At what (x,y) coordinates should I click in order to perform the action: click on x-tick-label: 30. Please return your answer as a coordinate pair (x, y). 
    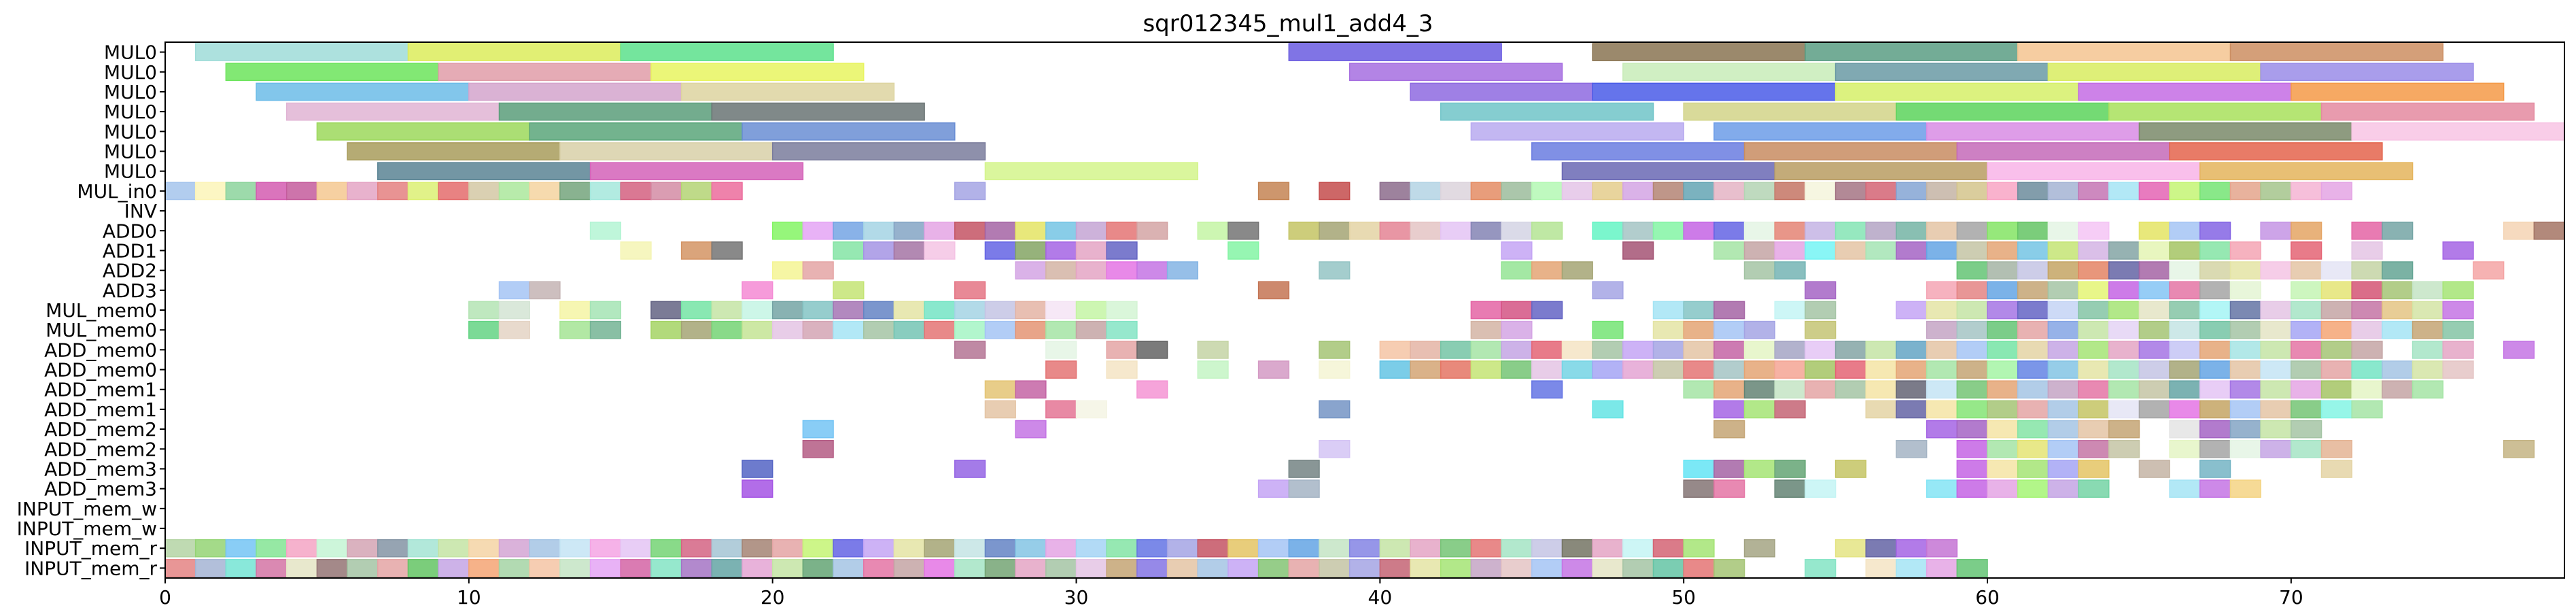
    Looking at the image, I should click on (1076, 598).